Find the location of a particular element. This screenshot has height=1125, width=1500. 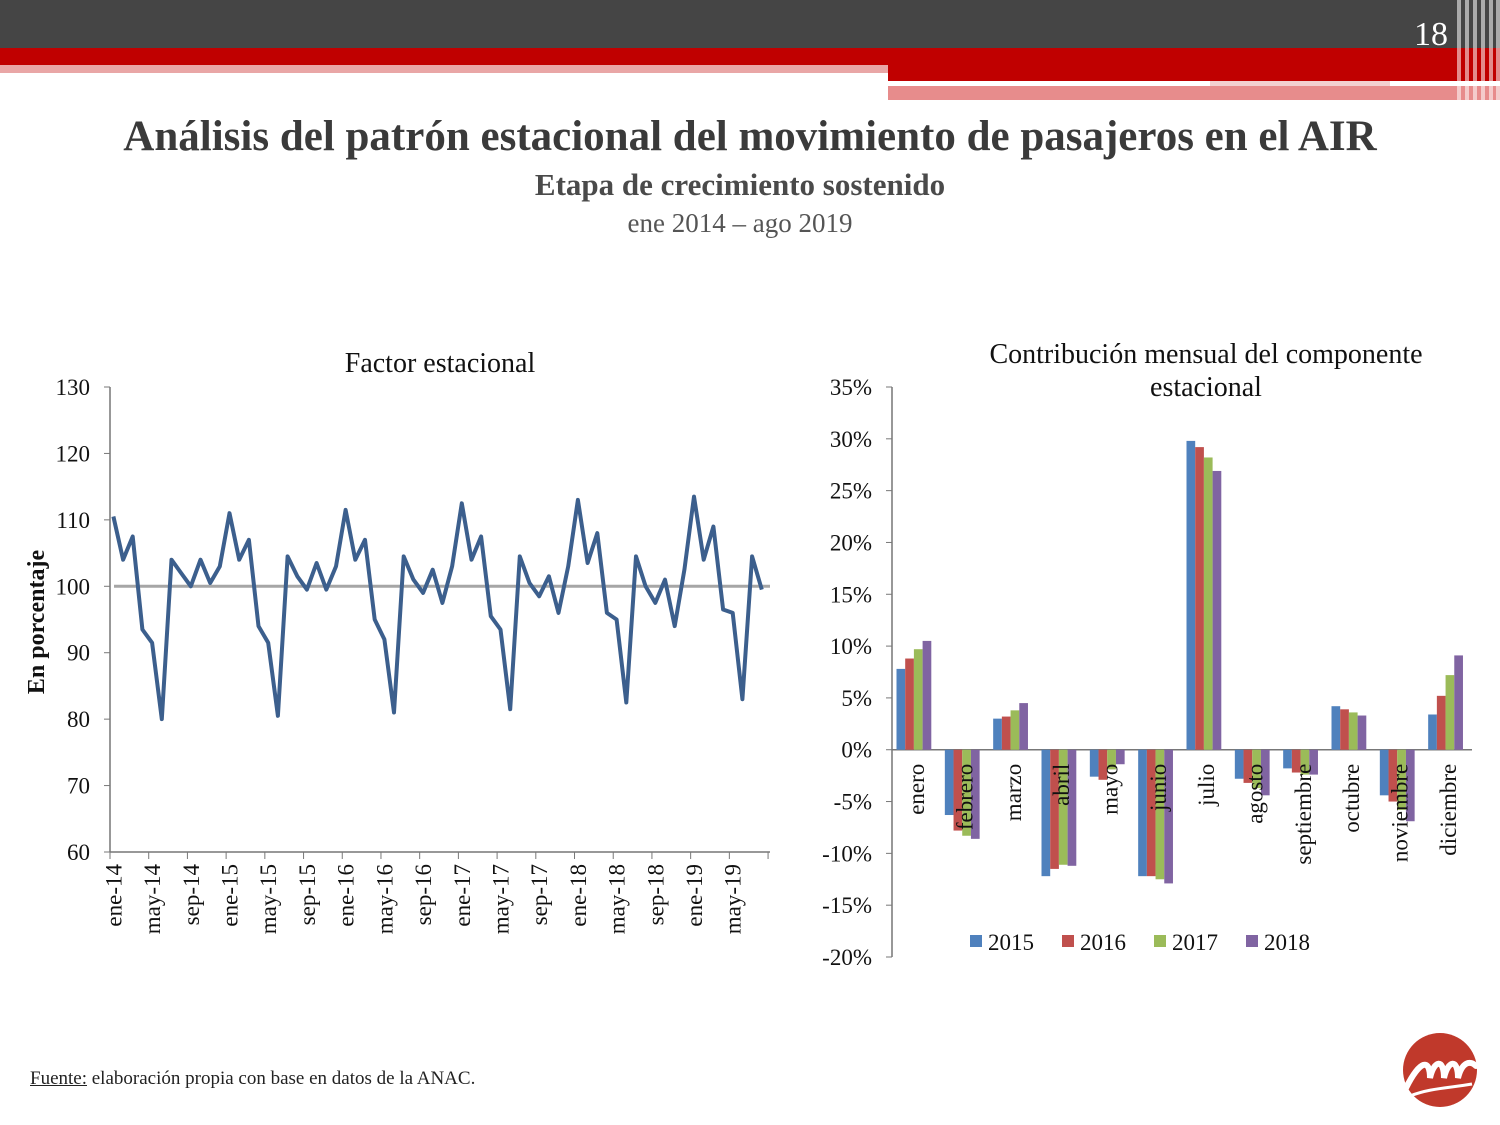

line-chart-xtick-label: may-16 is located at coordinates (384, 899).